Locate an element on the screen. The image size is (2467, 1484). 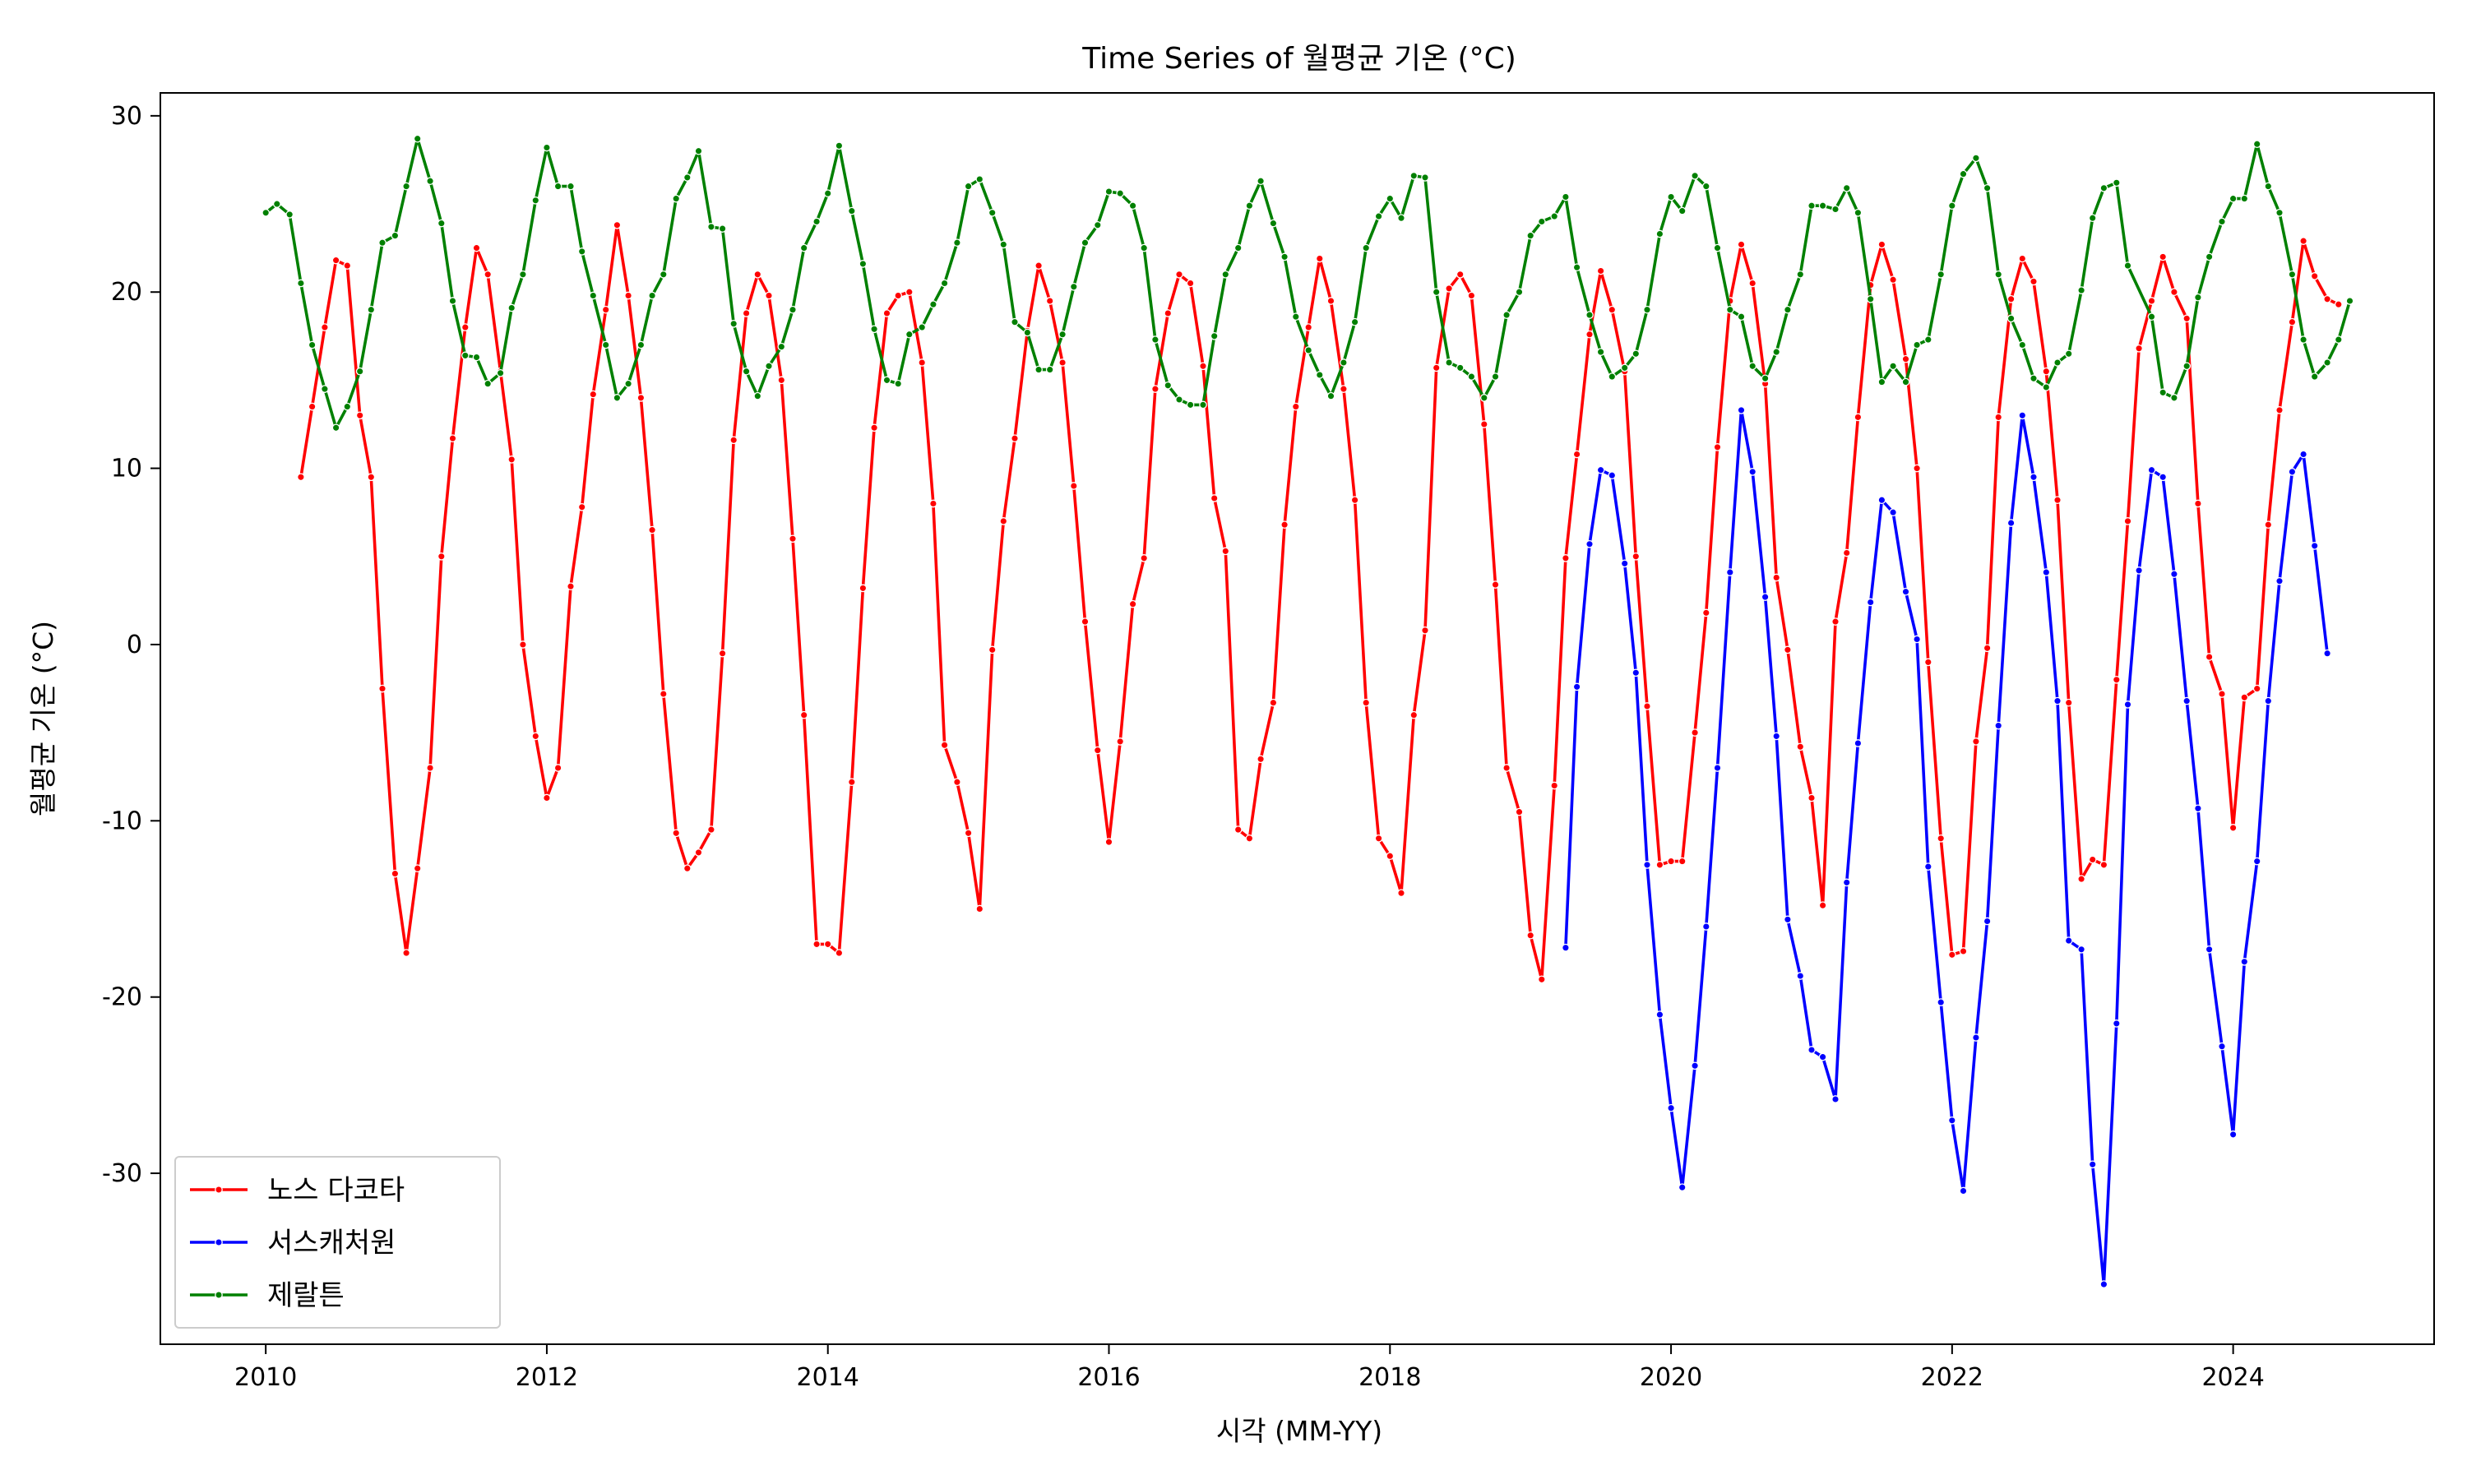
x-tick-label: 2020 is located at coordinates (1671, 1378).